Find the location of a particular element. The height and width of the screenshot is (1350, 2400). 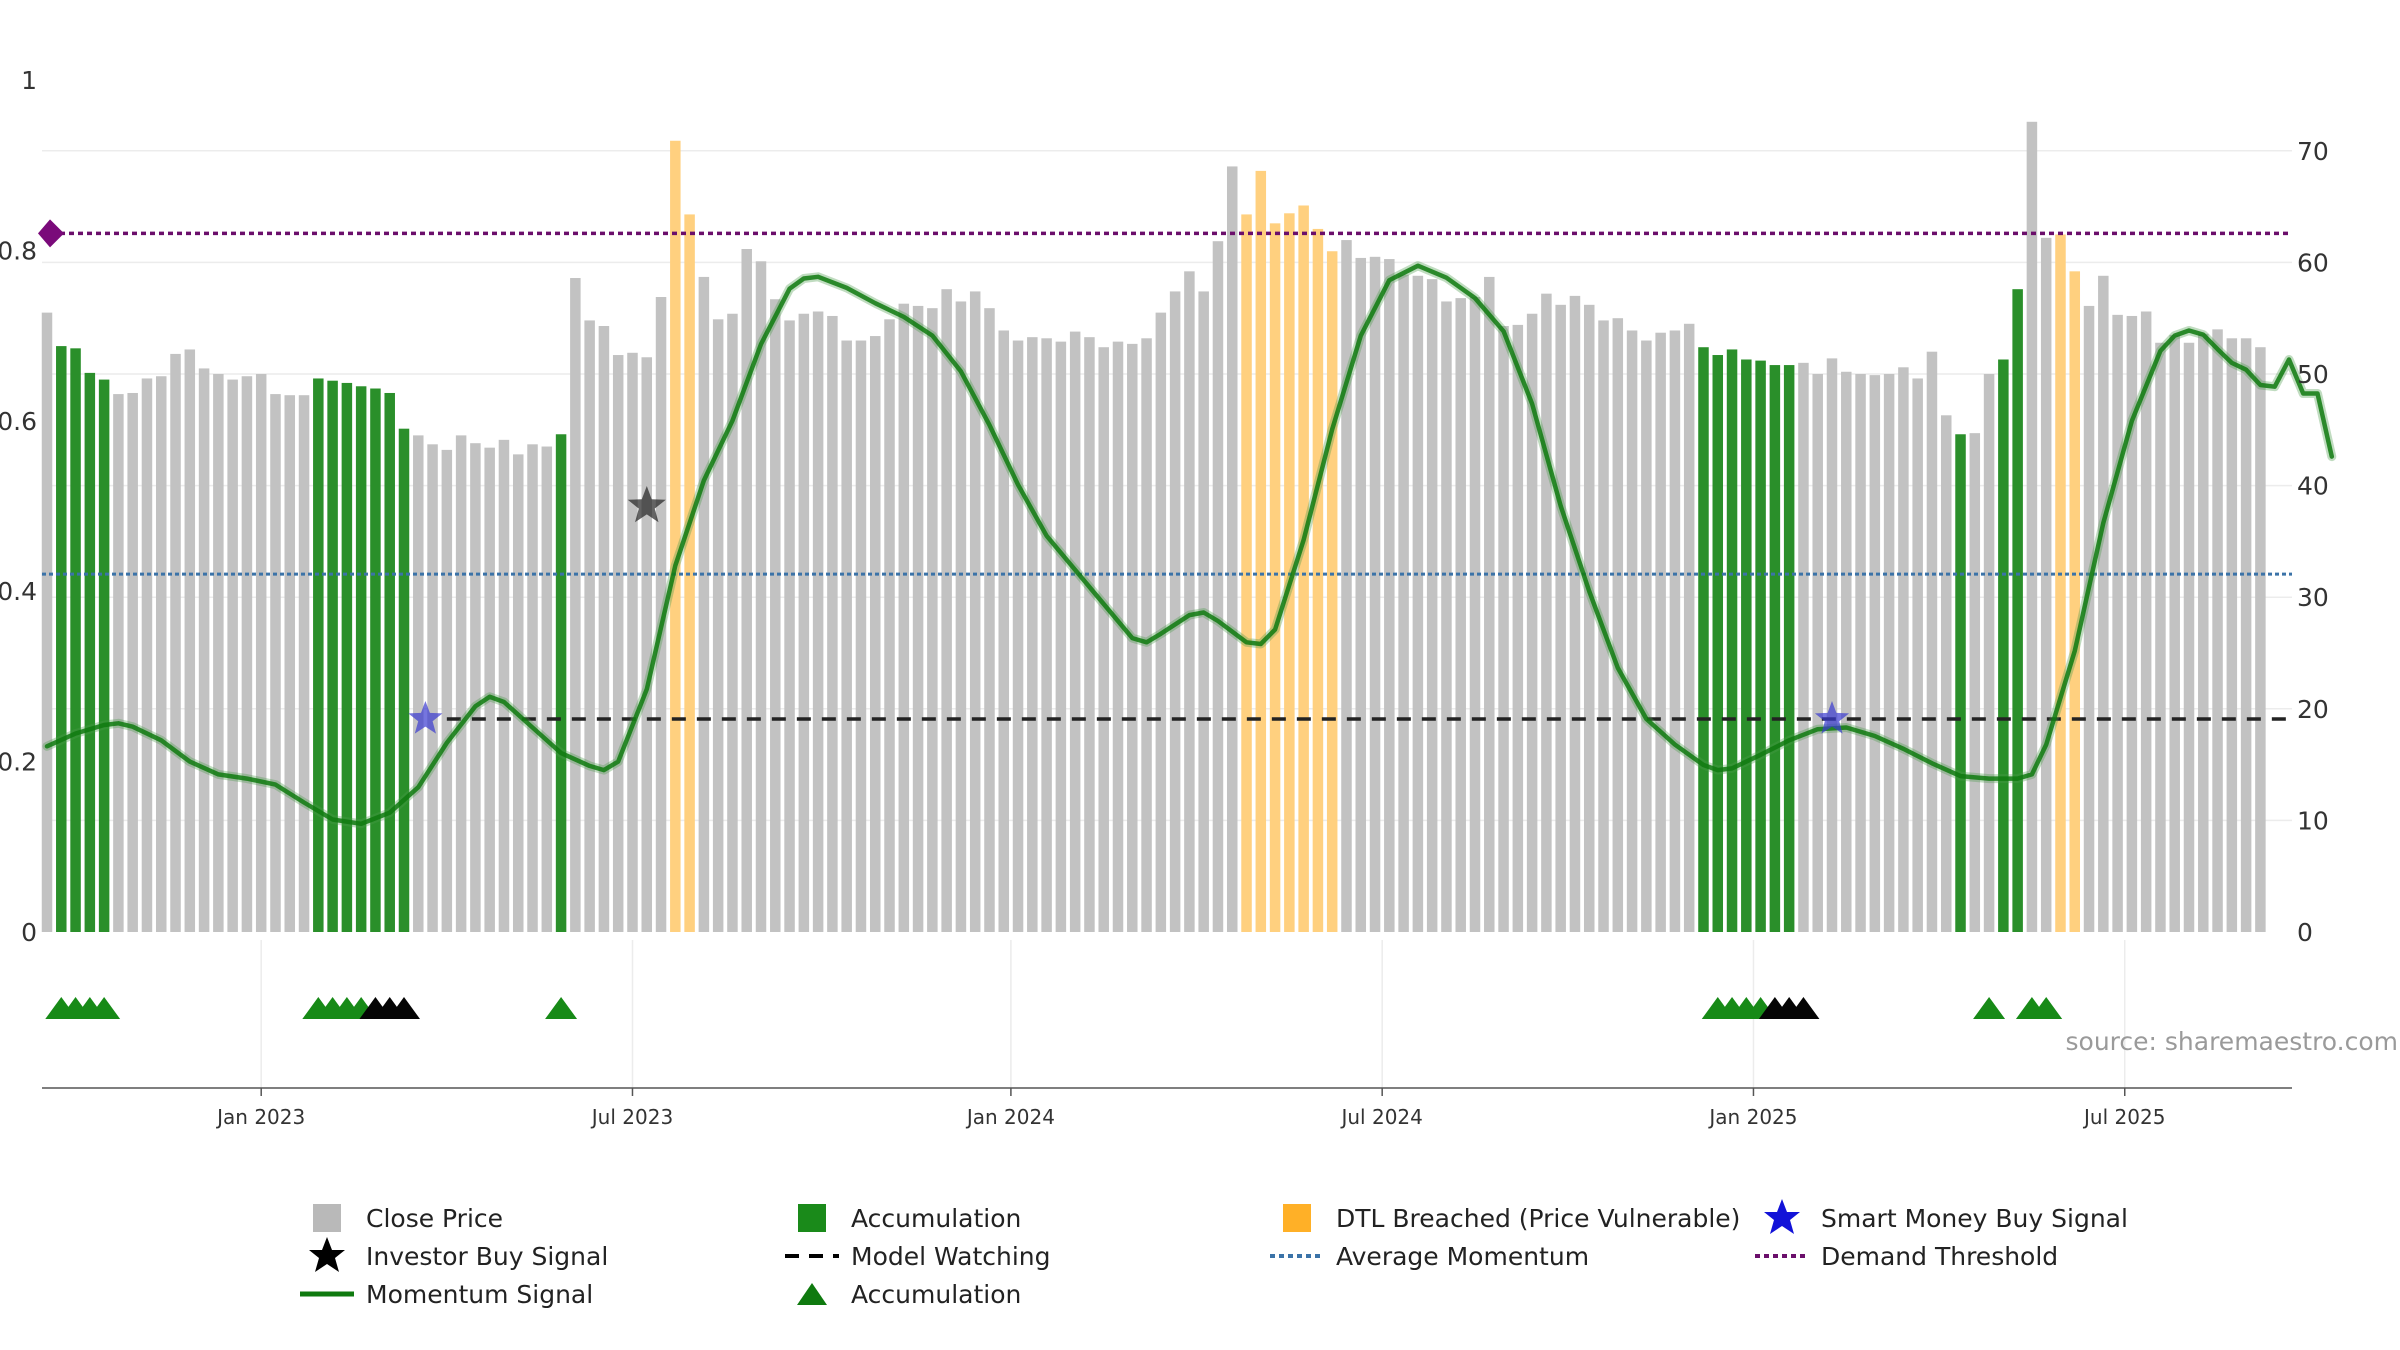

orange-square-icon is located at coordinates (1297, 1218).